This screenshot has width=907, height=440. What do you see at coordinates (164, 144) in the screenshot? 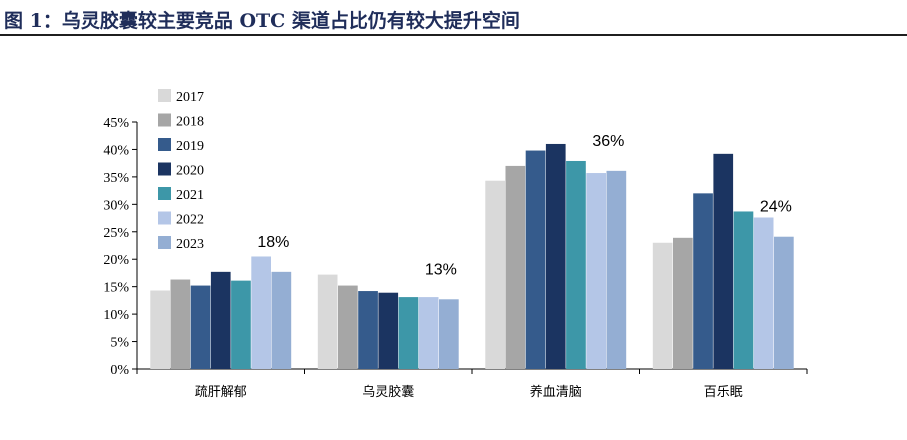
I see `legend-swatch-2019` at bounding box center [164, 144].